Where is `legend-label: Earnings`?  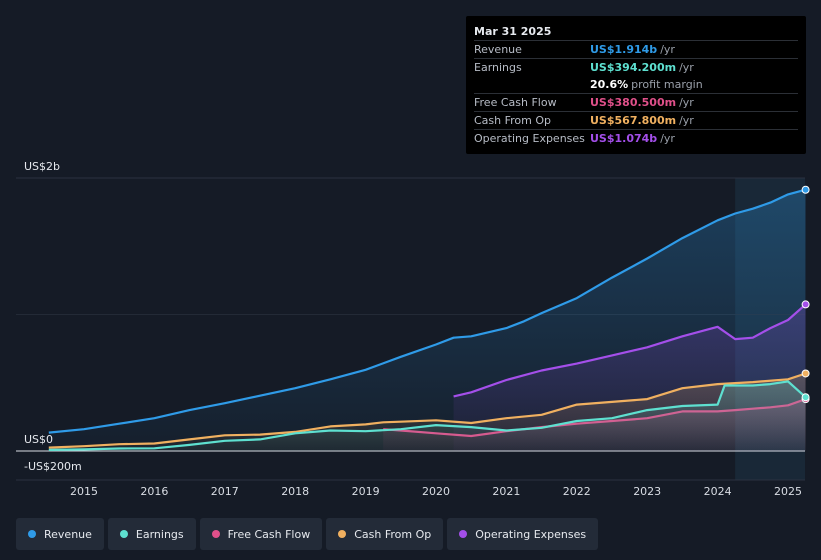
legend-label: Earnings is located at coordinates (159, 534).